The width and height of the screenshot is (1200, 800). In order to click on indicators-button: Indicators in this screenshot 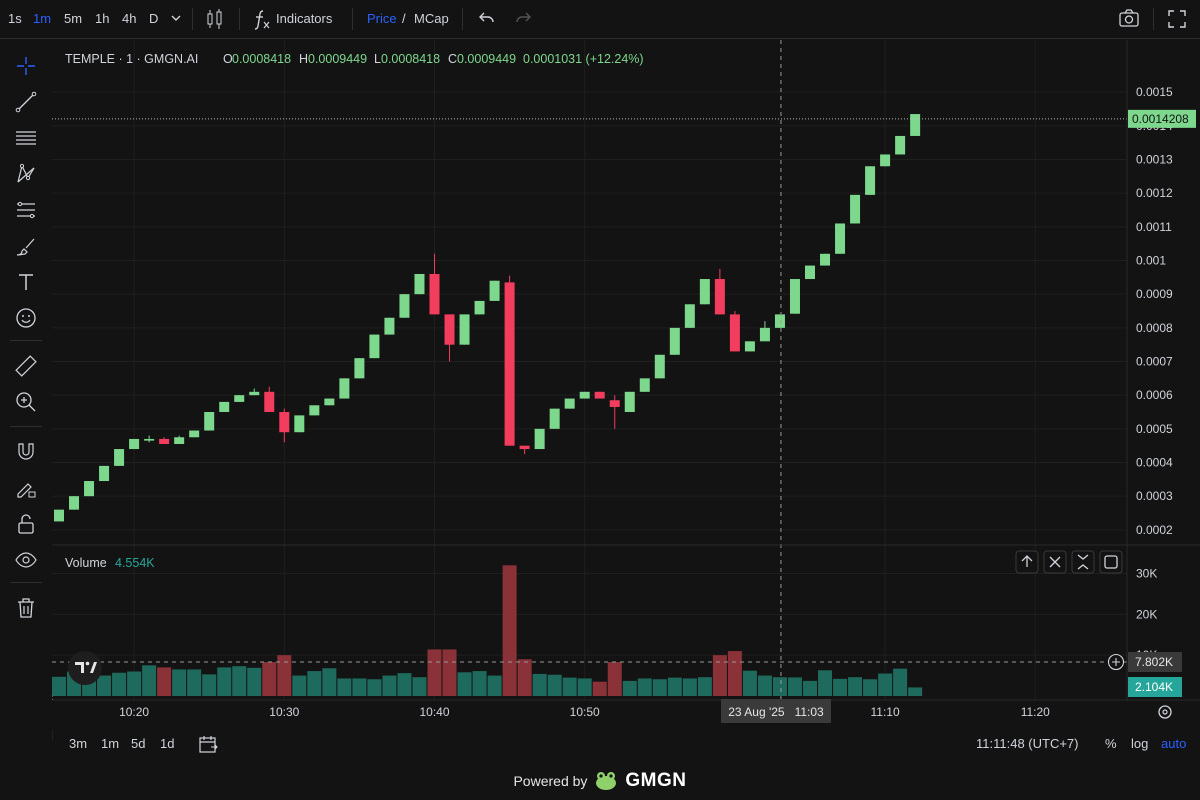, I will do `click(304, 18)`.